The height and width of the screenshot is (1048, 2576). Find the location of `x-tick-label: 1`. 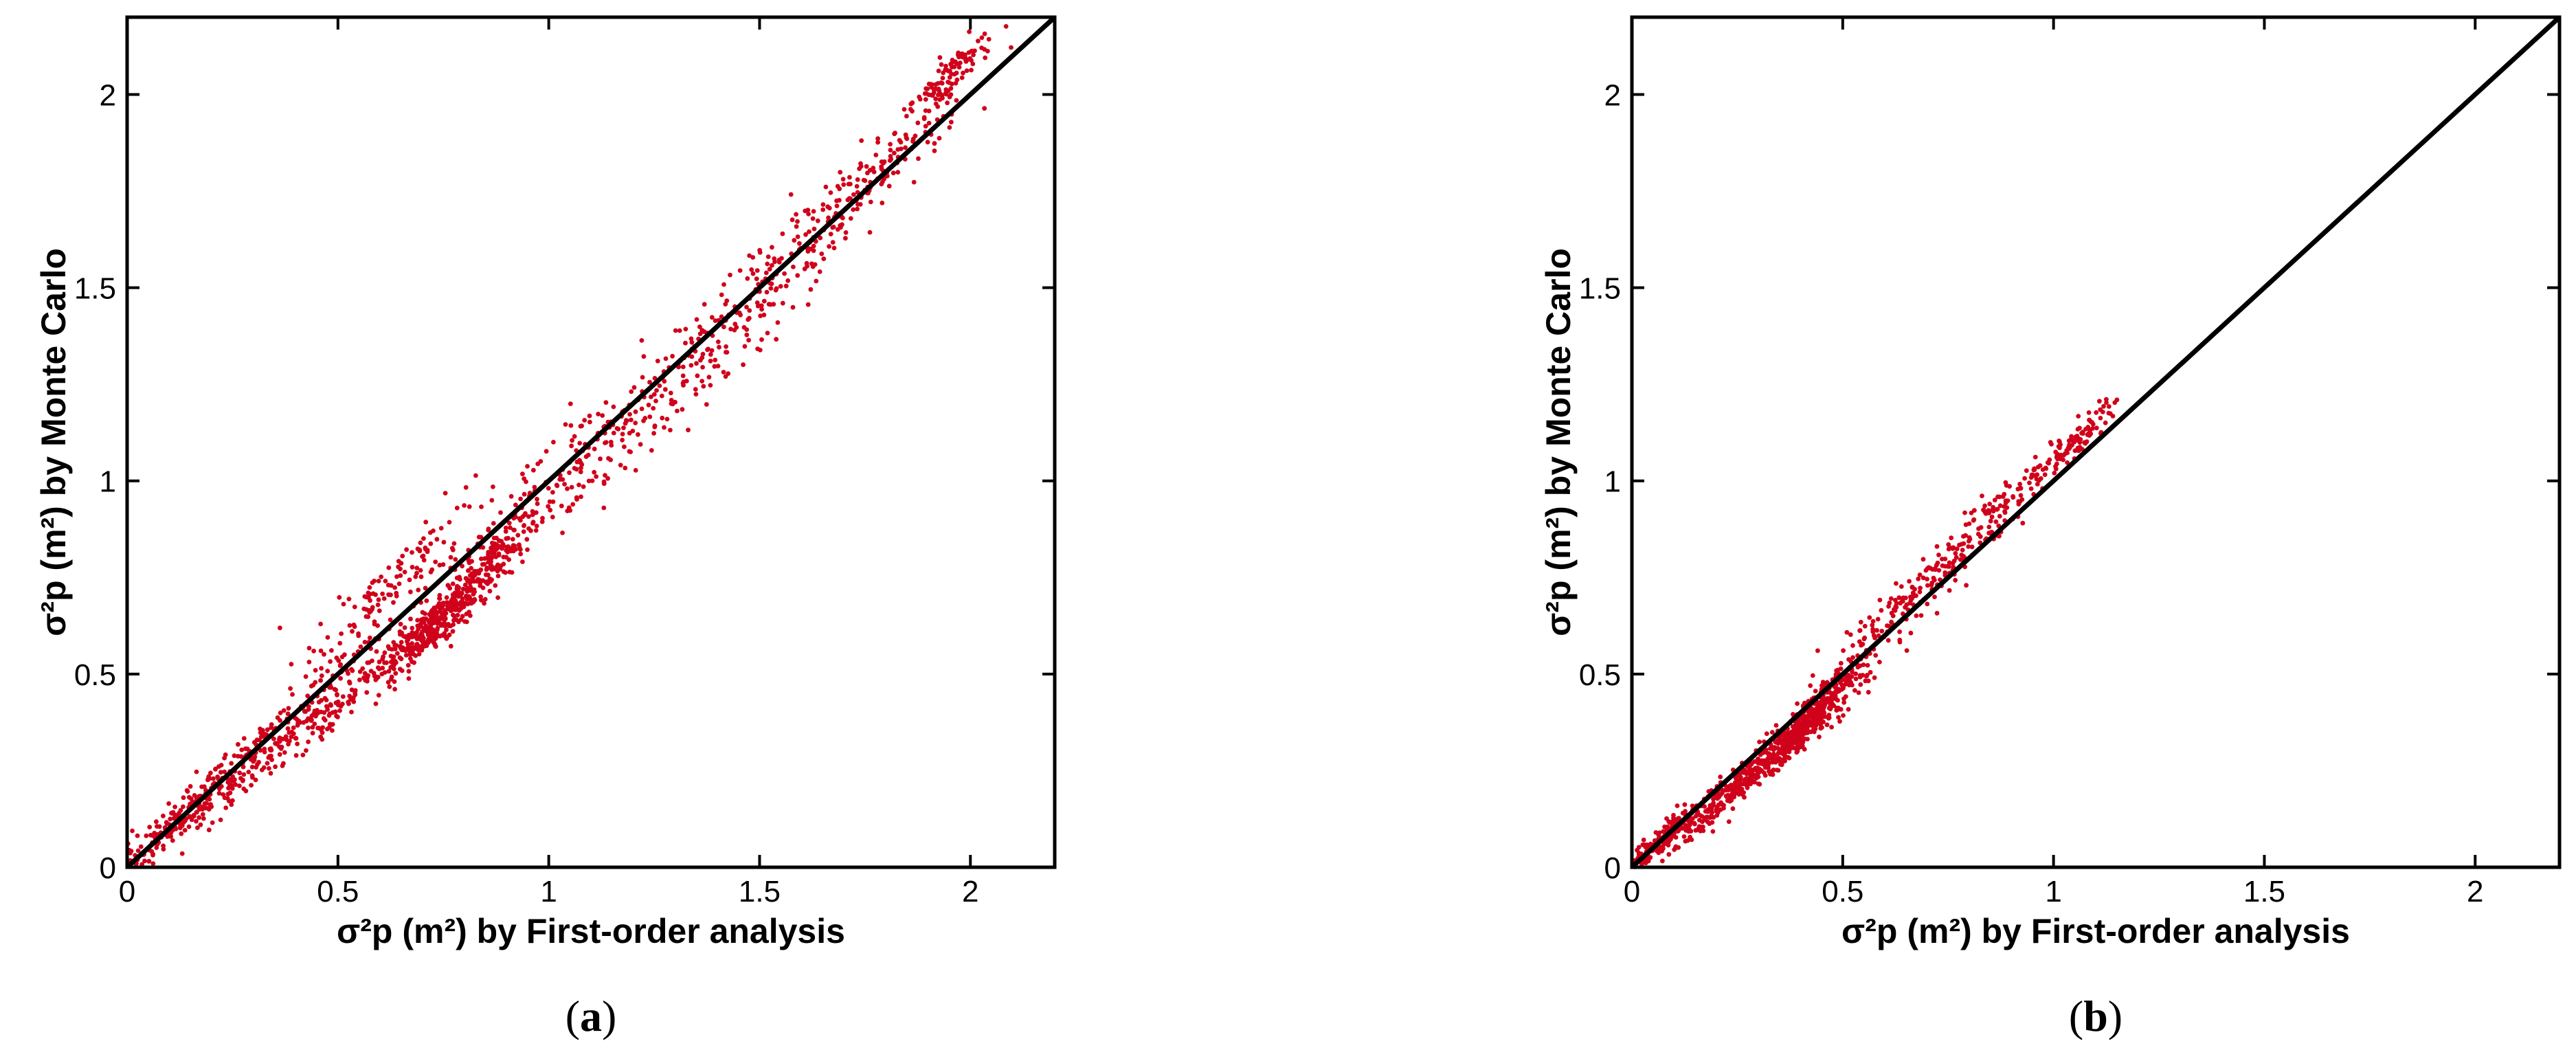

x-tick-label: 1 is located at coordinates (548, 892).